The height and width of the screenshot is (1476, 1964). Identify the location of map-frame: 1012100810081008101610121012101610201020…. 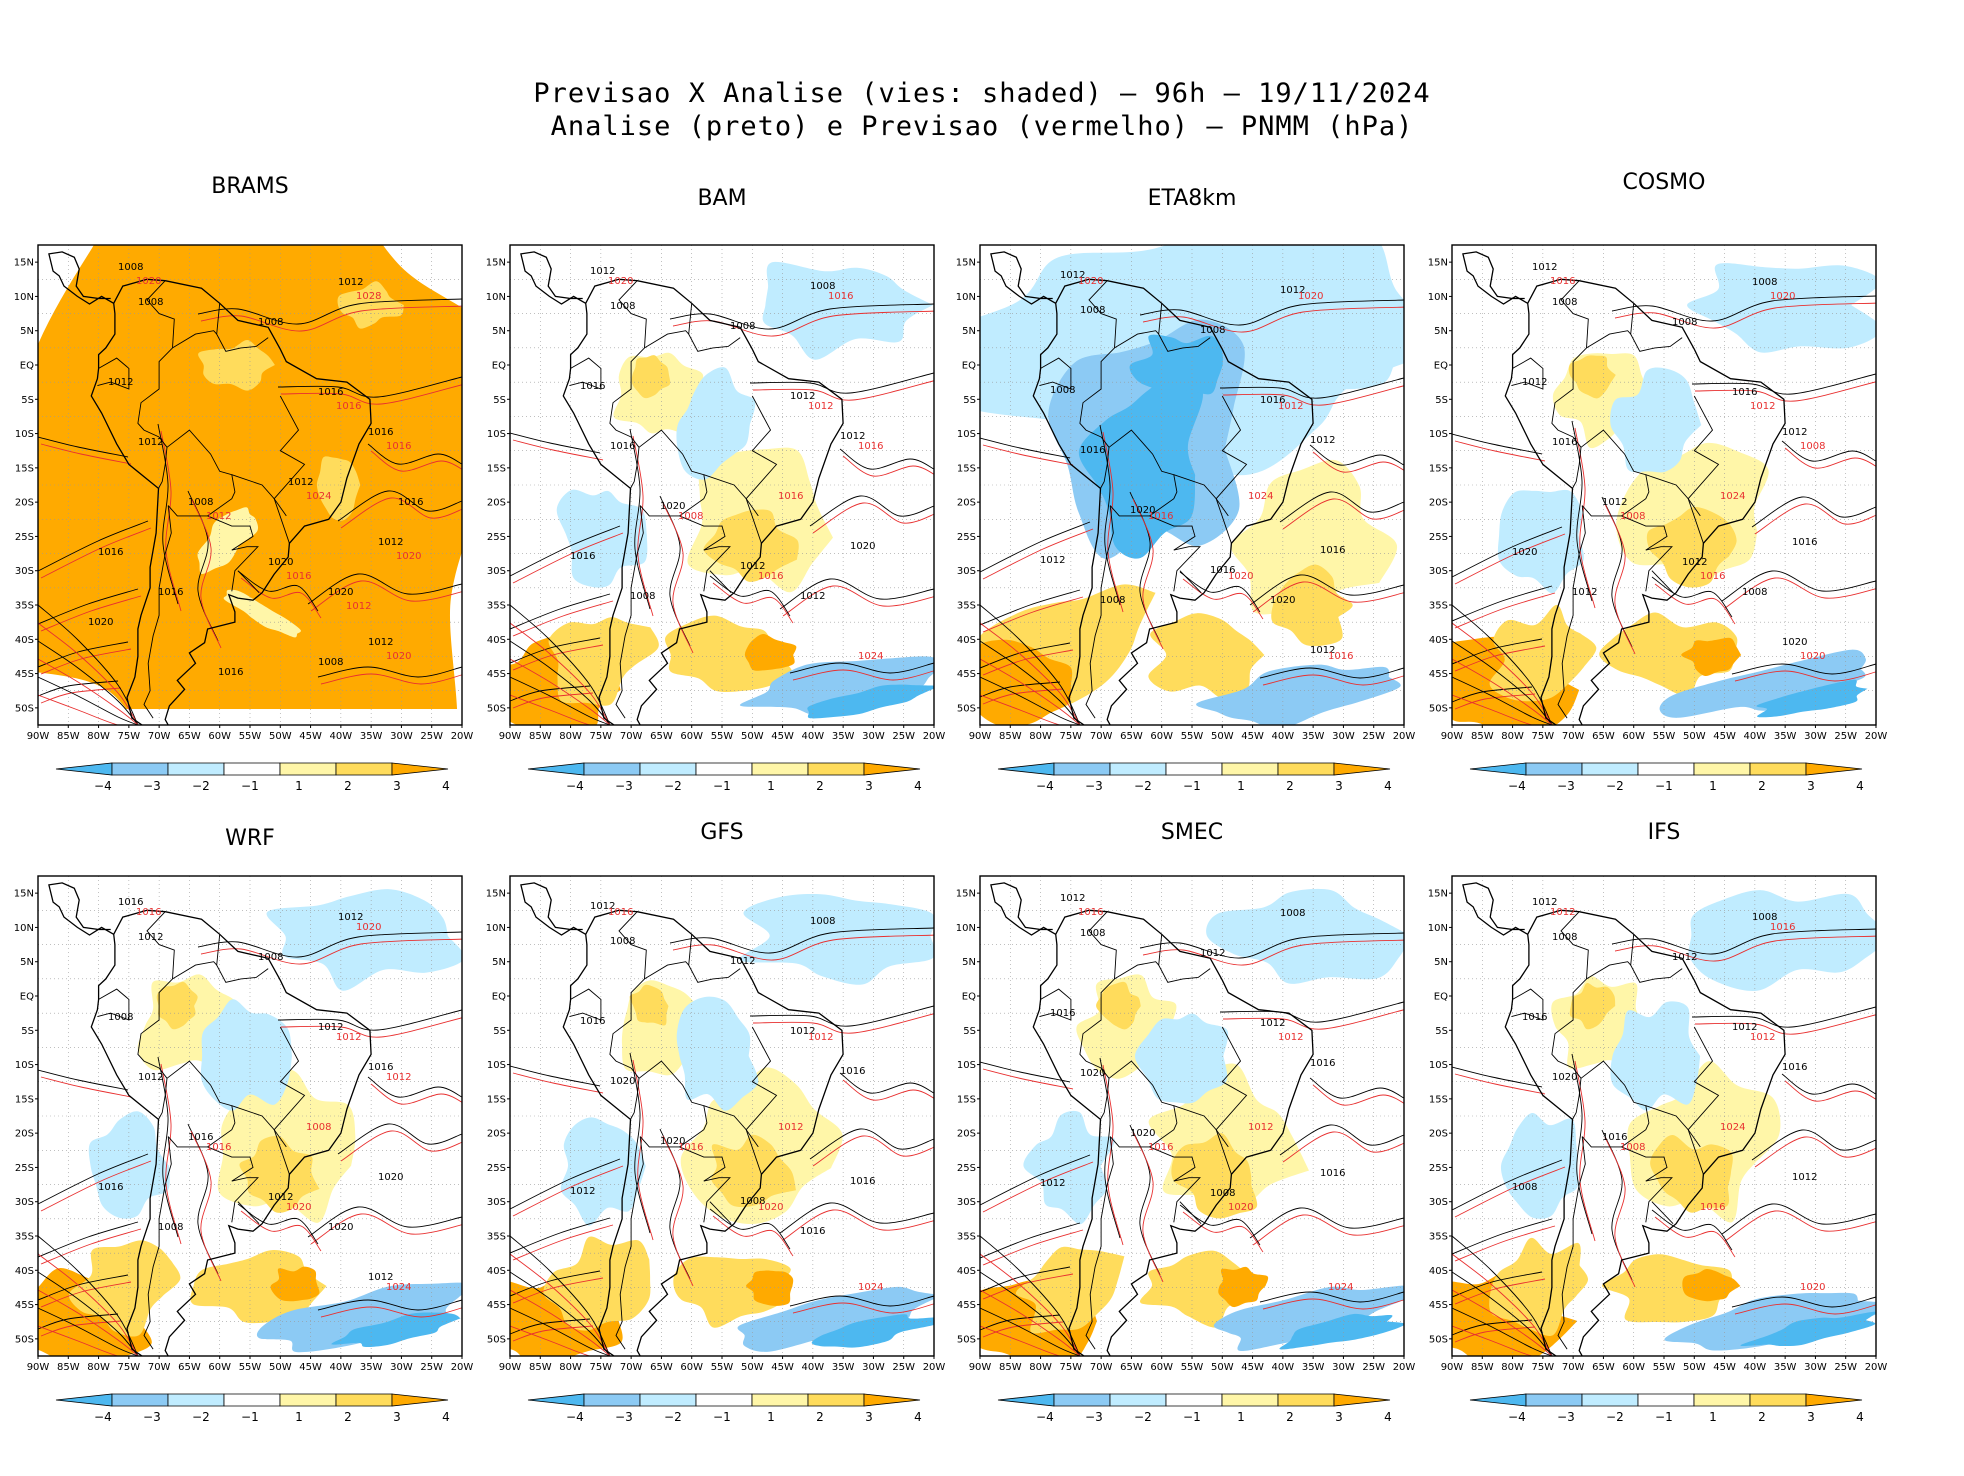
(715, 518).